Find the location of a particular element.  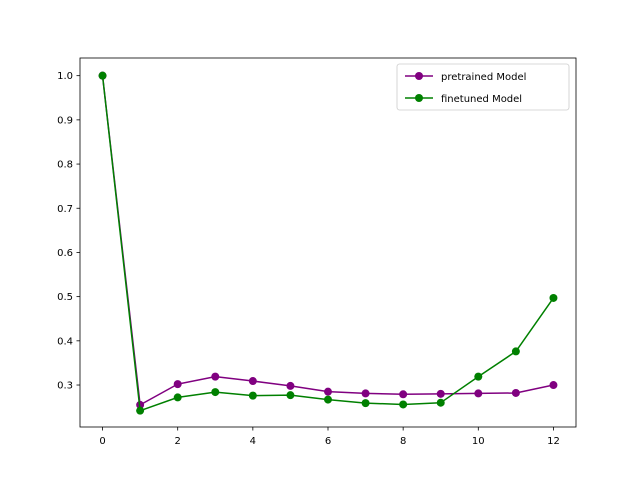

x-tick-label: 10 is located at coordinates (478, 441).